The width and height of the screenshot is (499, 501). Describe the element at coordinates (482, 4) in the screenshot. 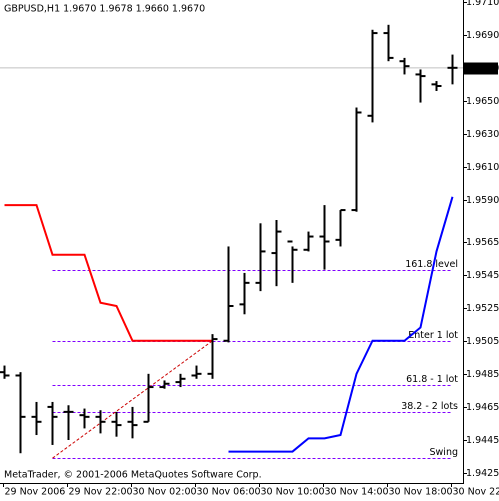

I see `y-tick-label: 1.9710` at that location.